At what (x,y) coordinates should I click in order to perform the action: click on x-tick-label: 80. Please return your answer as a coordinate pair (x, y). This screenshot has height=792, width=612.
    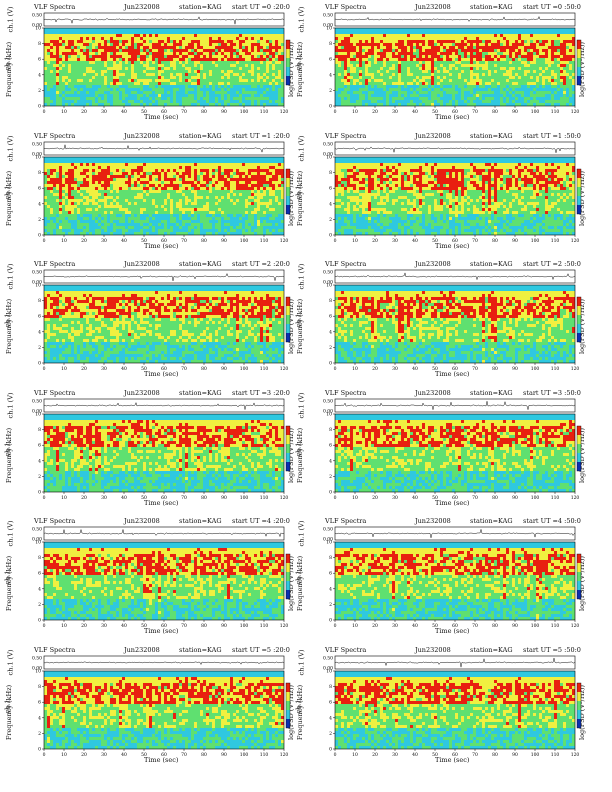
    Looking at the image, I should click on (495, 112).